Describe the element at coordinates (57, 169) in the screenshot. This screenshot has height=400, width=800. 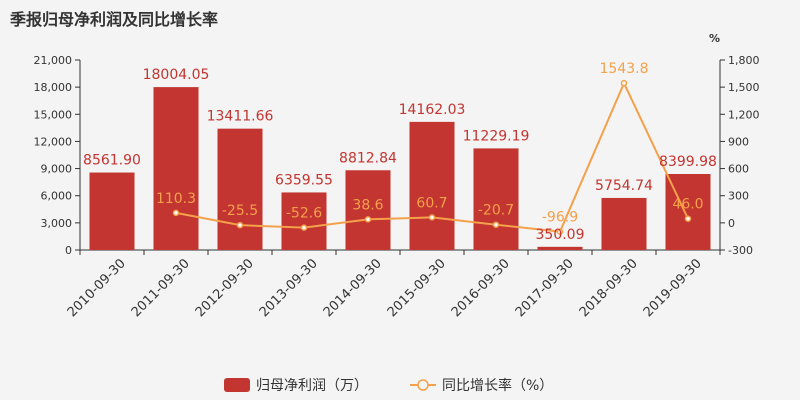
I see `y-left-tick-label: 9,000` at that location.